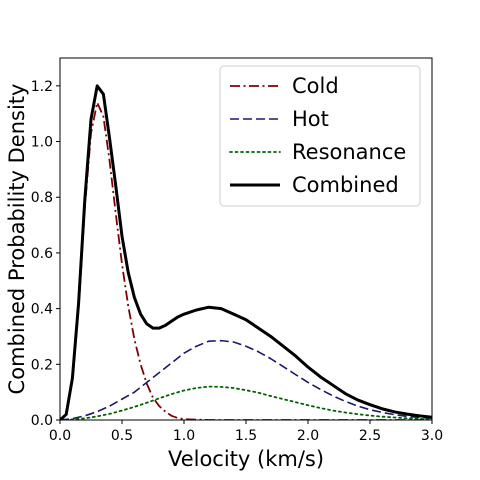 The height and width of the screenshot is (480, 480). What do you see at coordinates (42, 198) in the screenshot?
I see `y-tick-label: 0.8` at bounding box center [42, 198].